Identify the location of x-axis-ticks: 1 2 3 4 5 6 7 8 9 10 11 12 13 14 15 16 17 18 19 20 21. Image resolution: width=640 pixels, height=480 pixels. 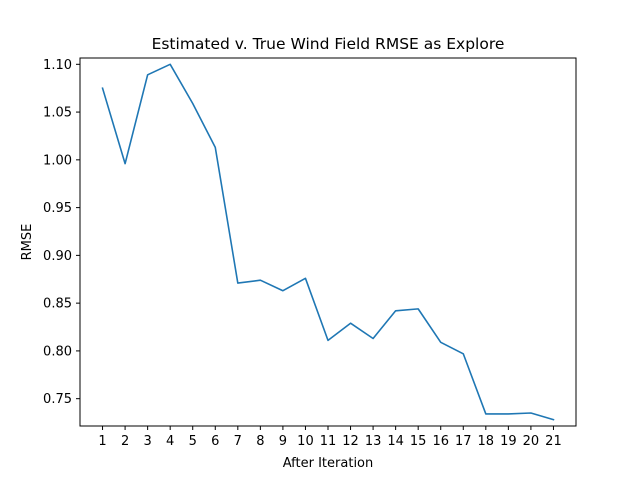
(330, 437).